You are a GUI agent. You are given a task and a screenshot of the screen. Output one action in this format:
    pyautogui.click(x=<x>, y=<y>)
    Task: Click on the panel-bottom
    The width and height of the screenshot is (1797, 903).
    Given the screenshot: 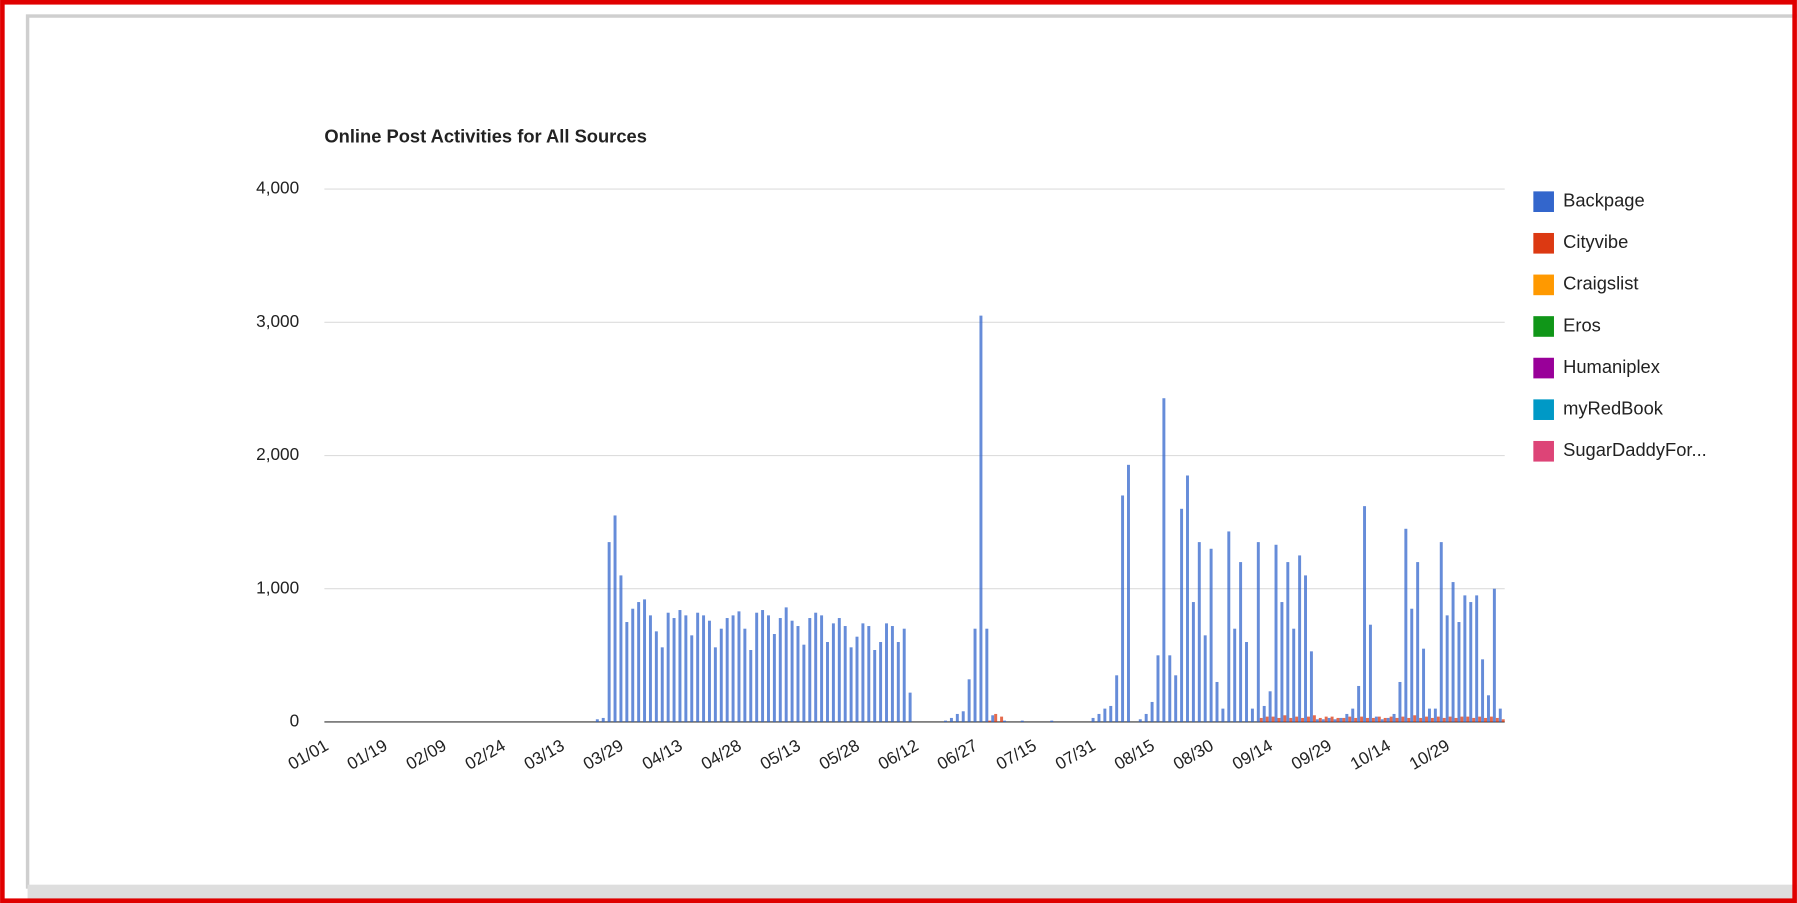 What is the action you would take?
    pyautogui.click(x=912, y=892)
    